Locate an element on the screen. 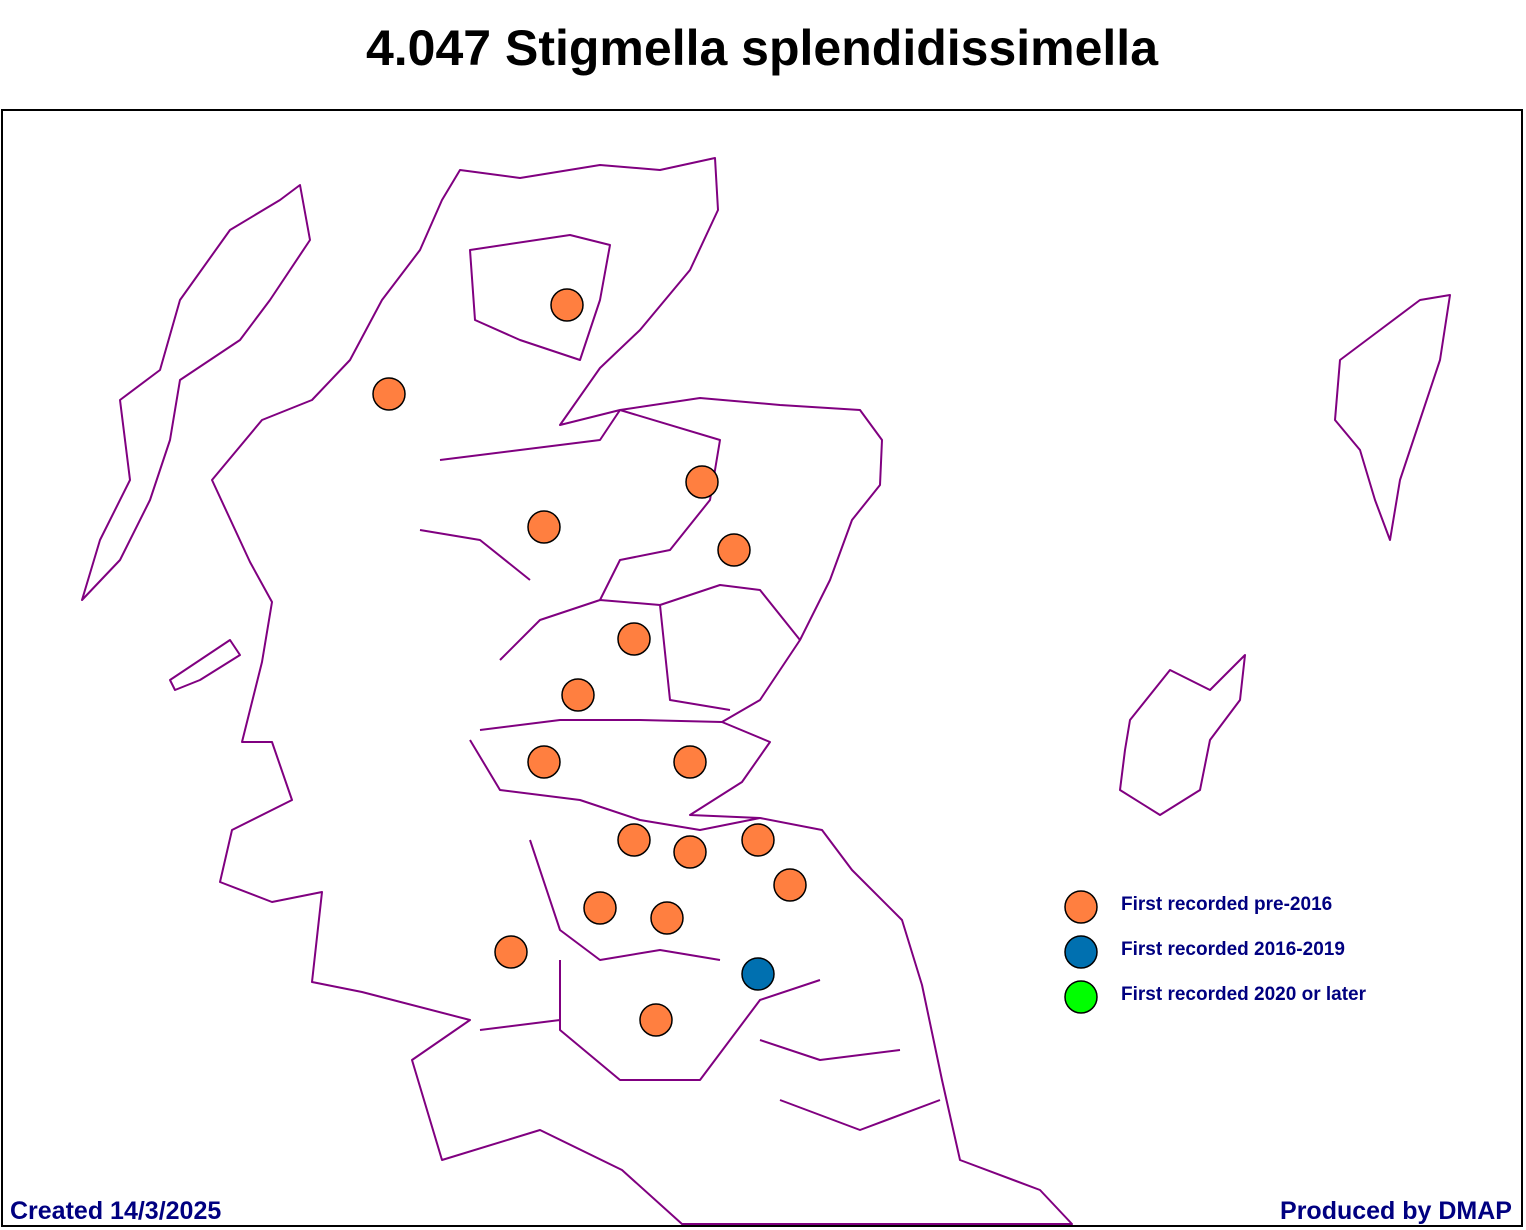 This screenshot has height=1230, width=1526. producer: Produced by DMAP is located at coordinates (1396, 1211).